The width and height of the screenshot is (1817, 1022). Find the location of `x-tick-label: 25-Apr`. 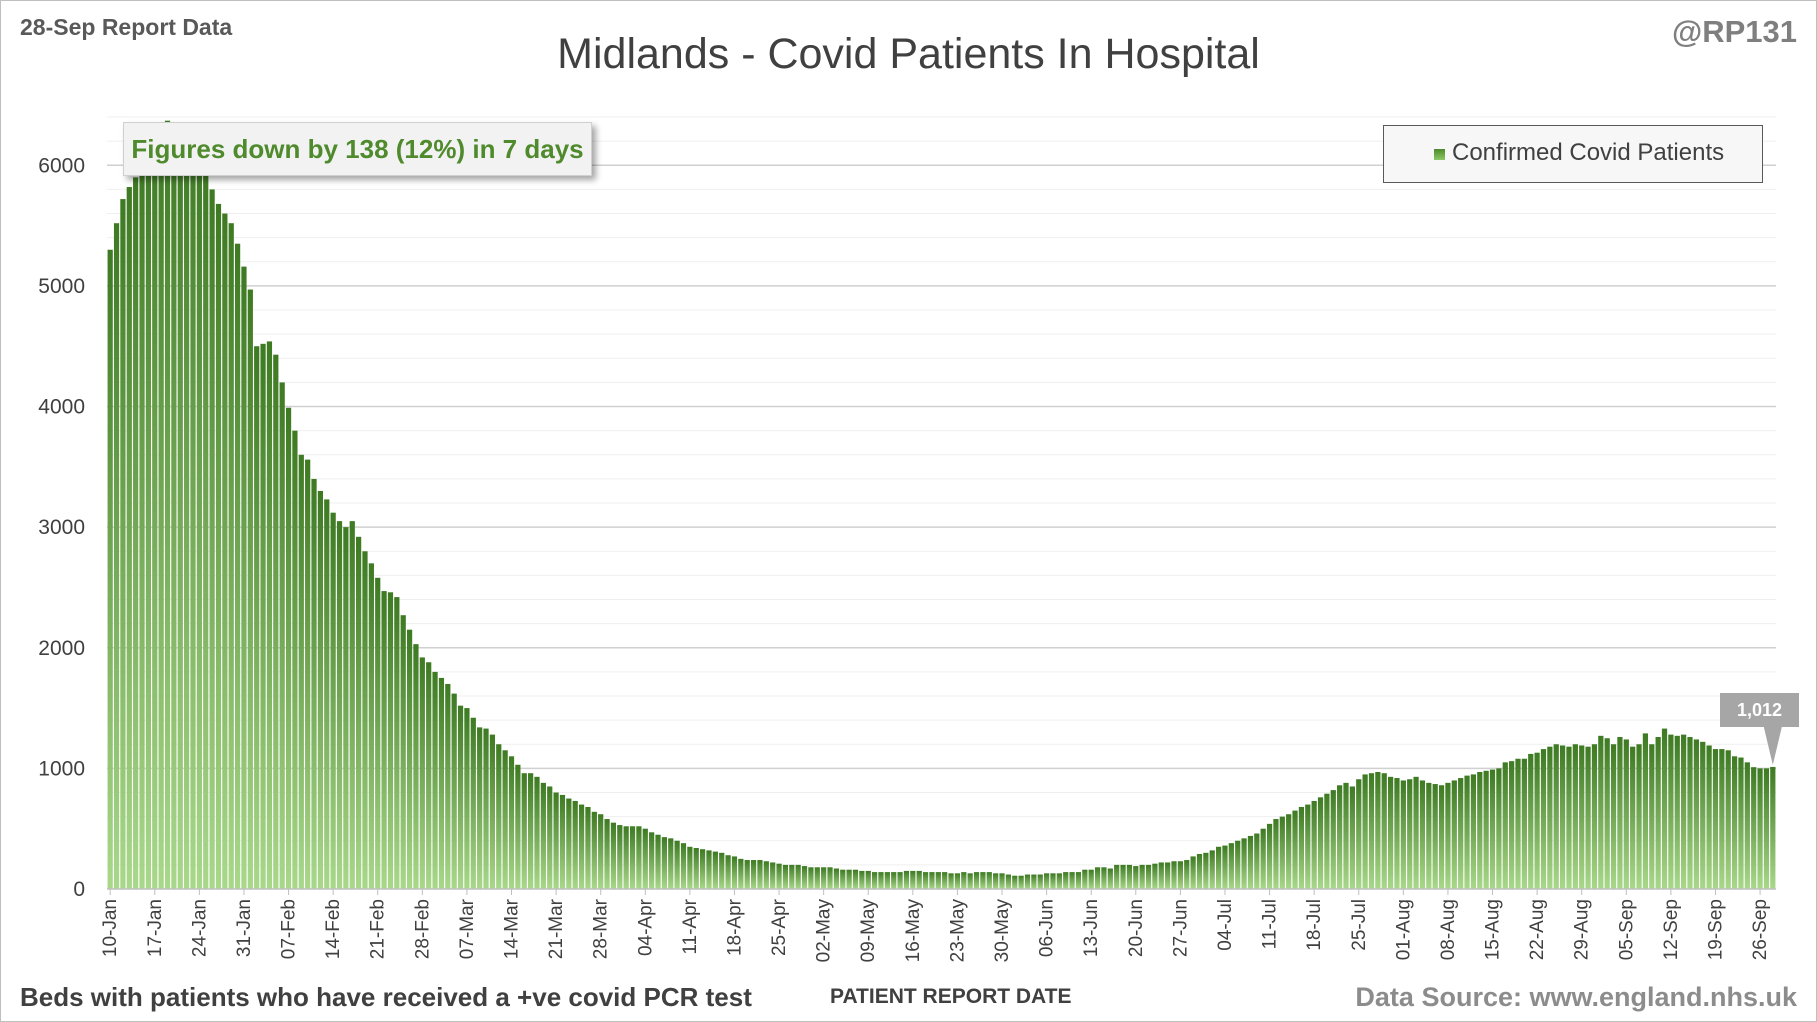

x-tick-label: 25-Apr is located at coordinates (779, 927).